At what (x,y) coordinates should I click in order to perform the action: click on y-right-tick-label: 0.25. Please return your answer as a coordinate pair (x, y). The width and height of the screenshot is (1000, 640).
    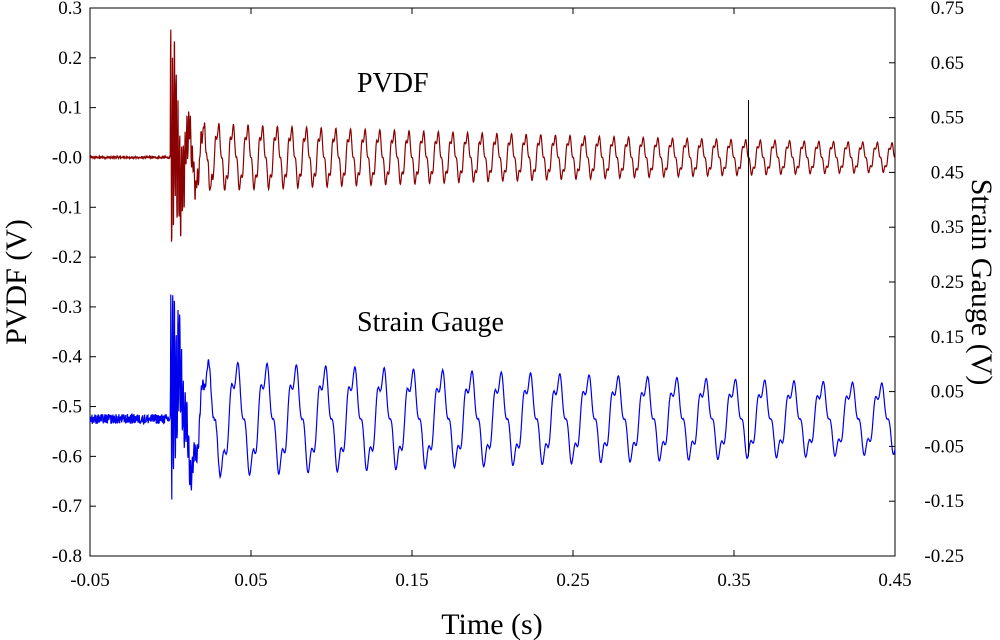
    Looking at the image, I should click on (947, 282).